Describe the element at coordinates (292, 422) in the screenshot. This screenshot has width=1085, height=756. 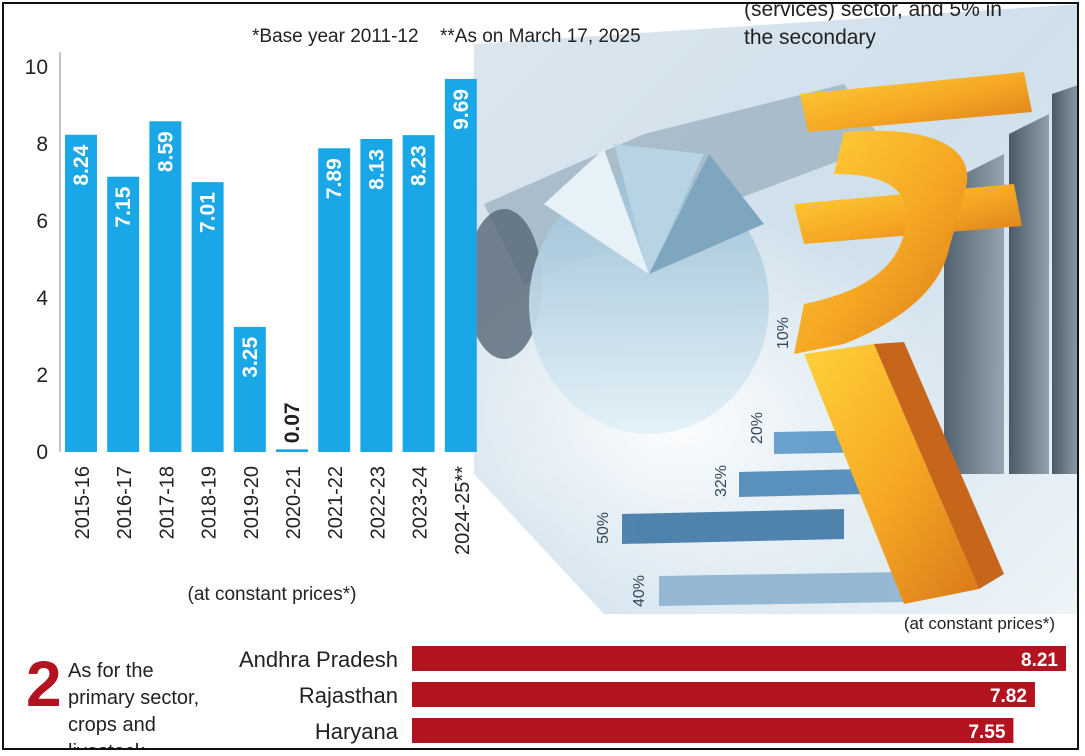
I see `bar-value-label: 0.07` at that location.